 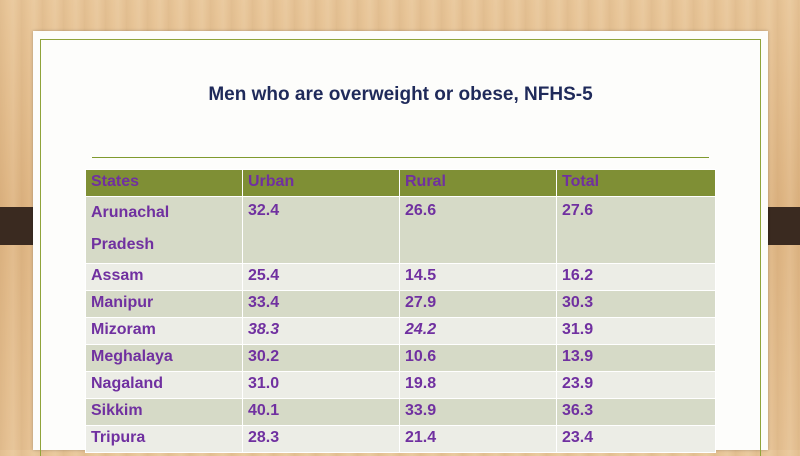 I want to click on state-cell: Sikkim, so click(x=164, y=412).